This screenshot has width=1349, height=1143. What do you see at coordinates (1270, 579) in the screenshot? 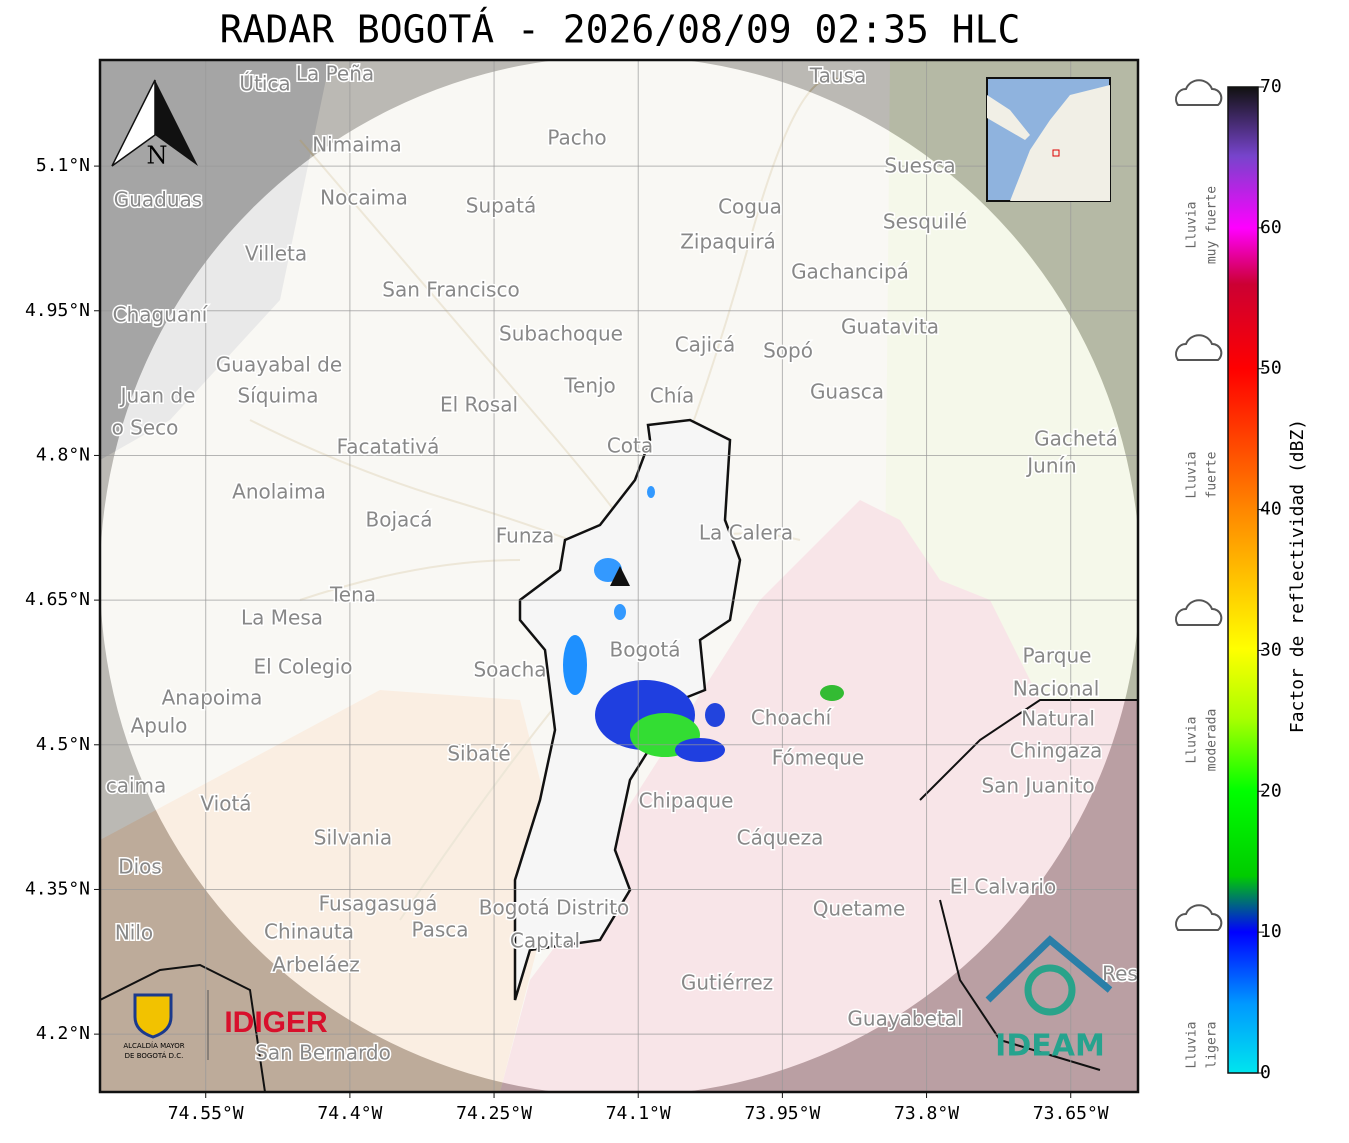
I see `colorbar-ticks: 0 10 20 30 40 50 60 70` at bounding box center [1270, 579].